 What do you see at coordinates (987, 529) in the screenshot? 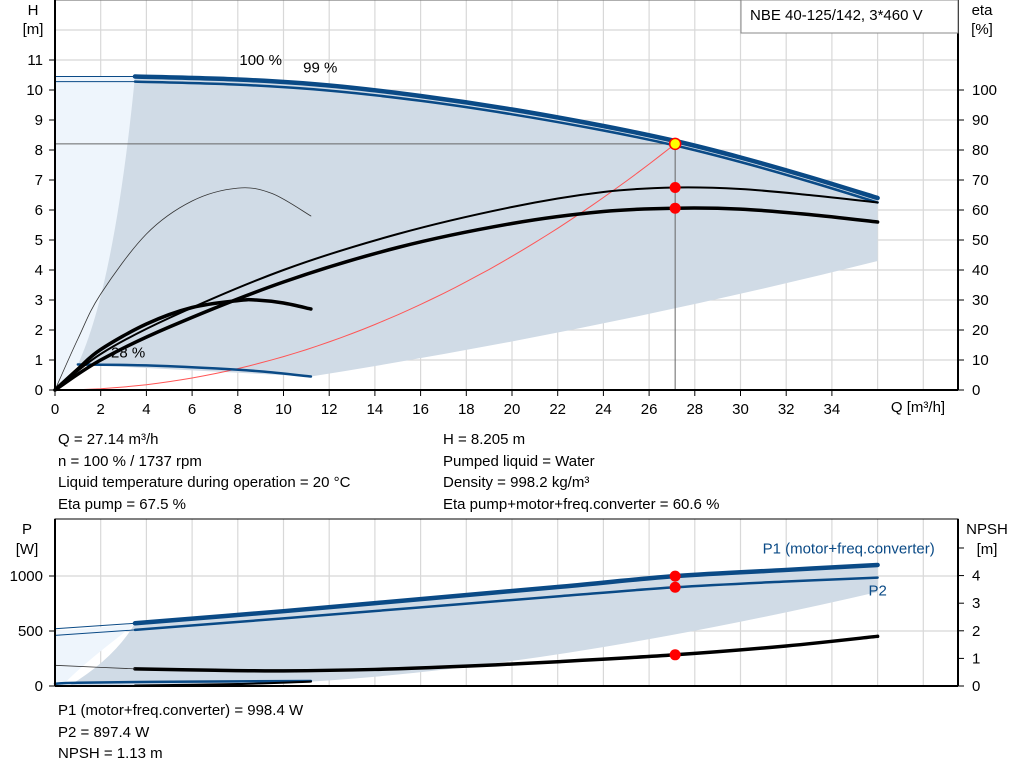
I see `npsh-axis-label: NPSH` at bounding box center [987, 529].